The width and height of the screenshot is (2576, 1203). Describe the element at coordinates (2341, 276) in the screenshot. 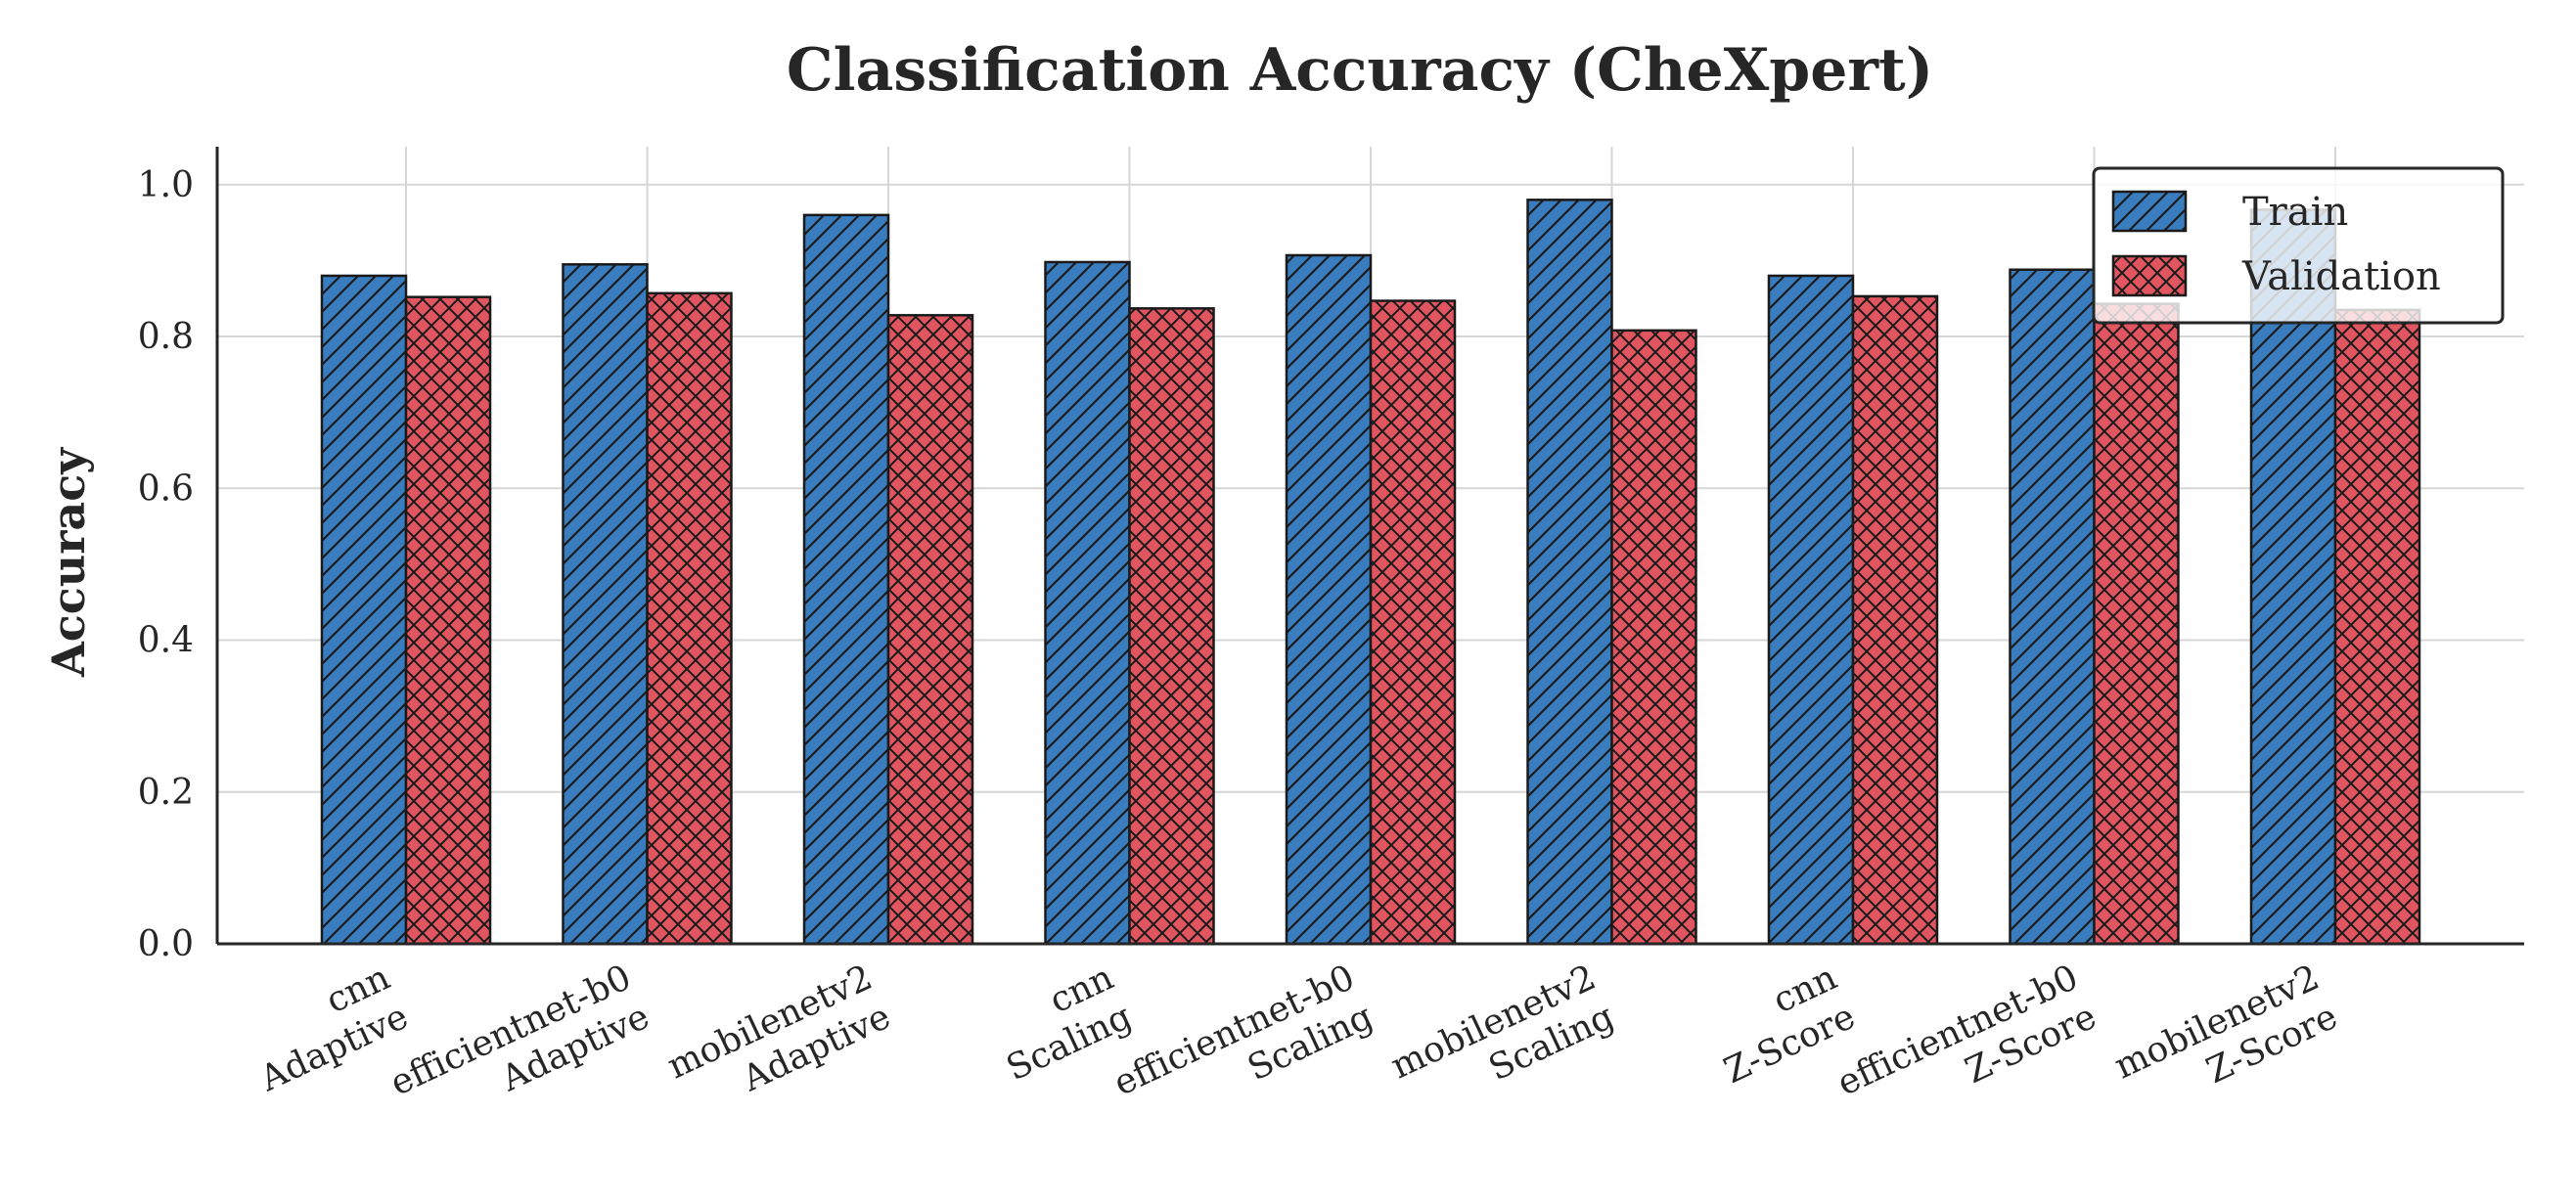

I see `legend-label-validation: Validation` at that location.